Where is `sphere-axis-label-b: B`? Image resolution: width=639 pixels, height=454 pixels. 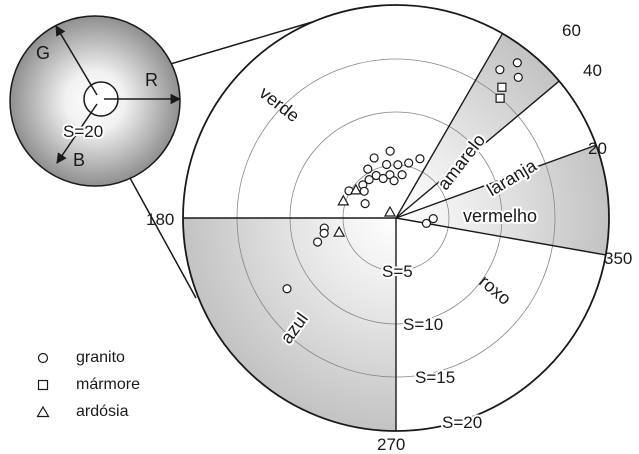
sphere-axis-label-b: B is located at coordinates (79, 160).